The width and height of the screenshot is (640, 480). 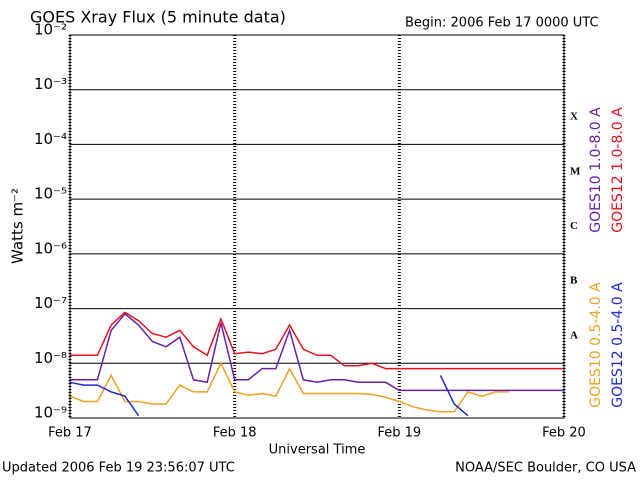 What do you see at coordinates (50, 30) in the screenshot?
I see `y-tick-label: 10⁻²` at bounding box center [50, 30].